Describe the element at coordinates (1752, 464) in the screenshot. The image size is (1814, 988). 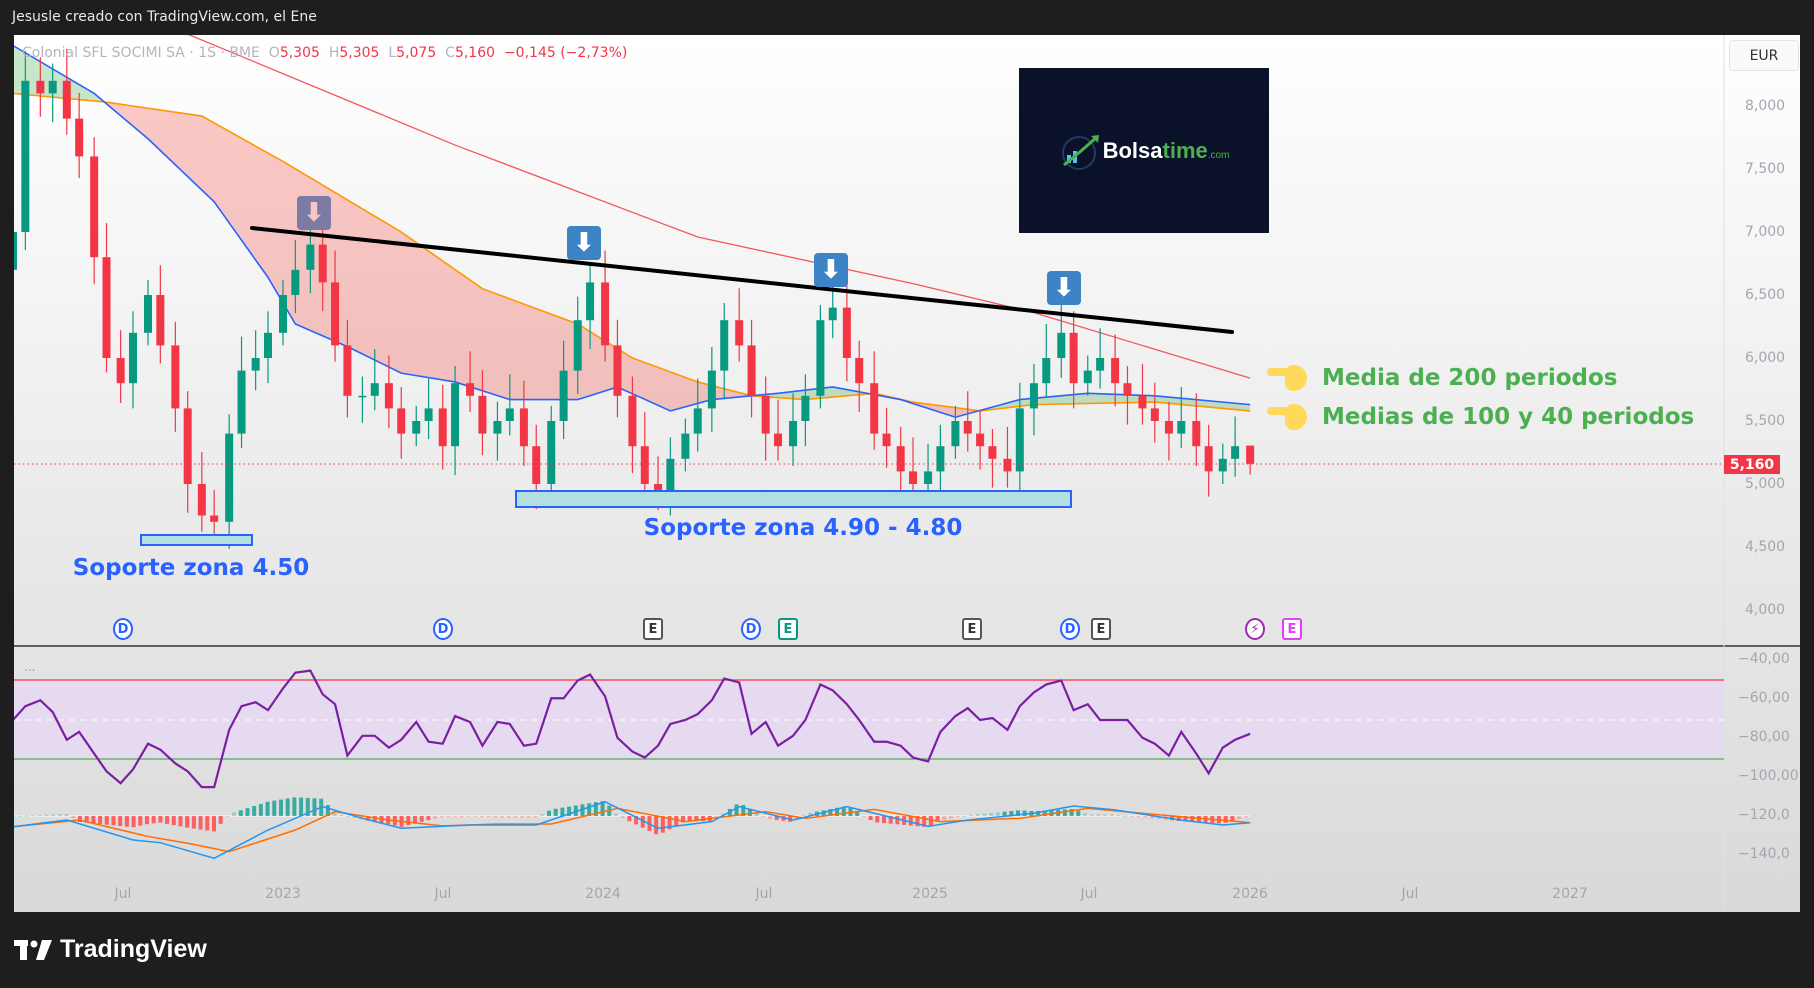
I see `last-price-label: 5,160` at that location.